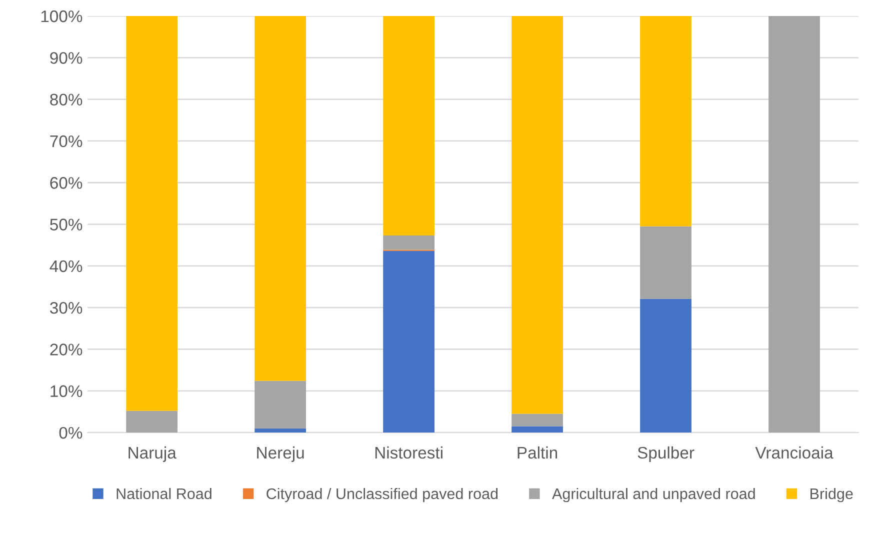 This screenshot has height=534, width=876. Describe the element at coordinates (538, 452) in the screenshot. I see `x-tick-label: Paltin` at that location.